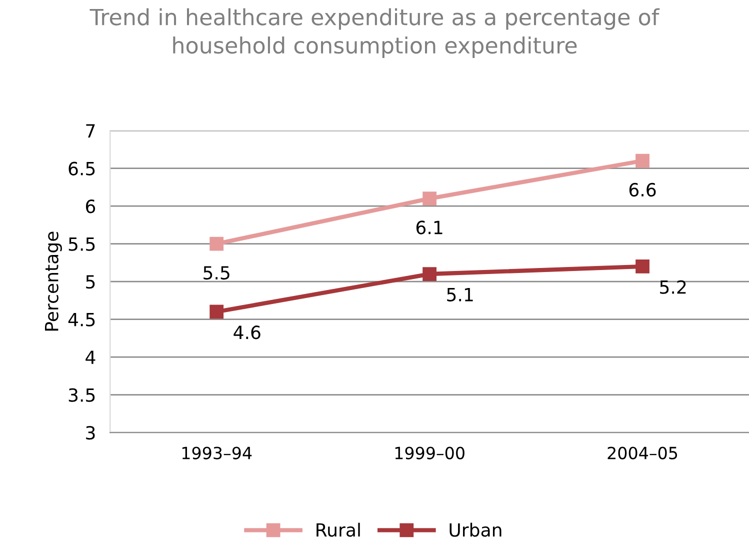 The image size is (749, 551). What do you see at coordinates (217, 453) in the screenshot?
I see `x-tick-label: 1993–94` at bounding box center [217, 453].